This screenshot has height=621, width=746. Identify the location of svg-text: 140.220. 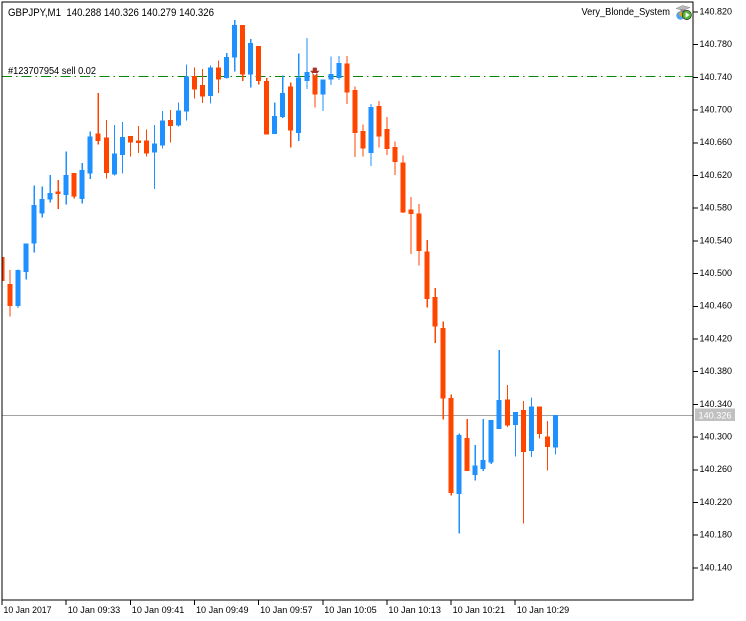
(716, 502).